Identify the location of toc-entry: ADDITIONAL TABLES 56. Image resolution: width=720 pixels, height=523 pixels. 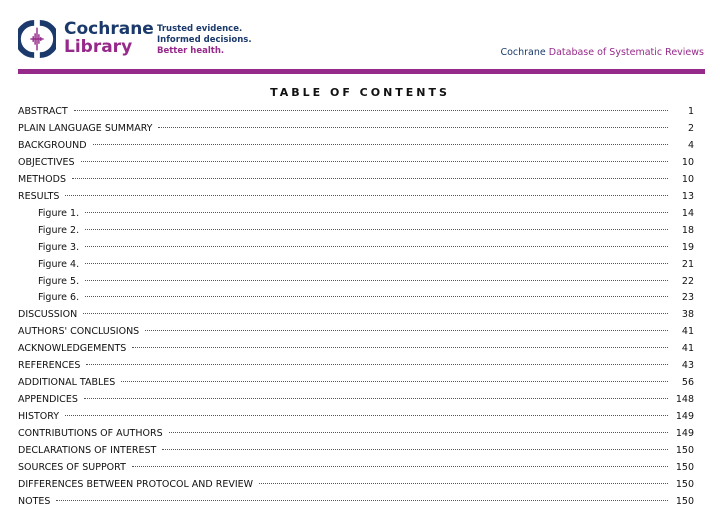
(356, 383).